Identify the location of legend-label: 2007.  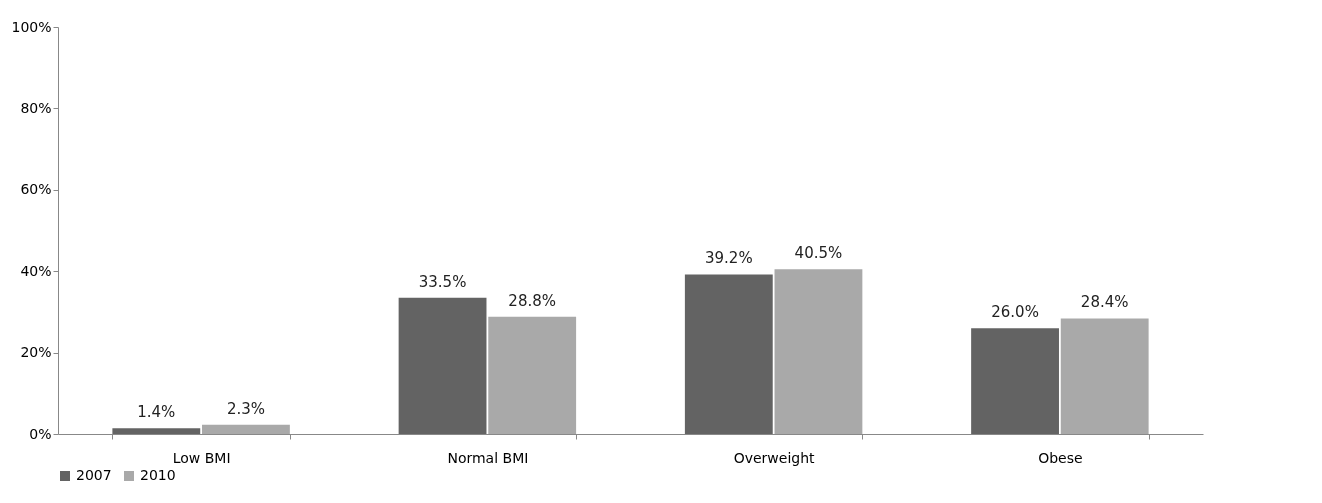
(94, 475).